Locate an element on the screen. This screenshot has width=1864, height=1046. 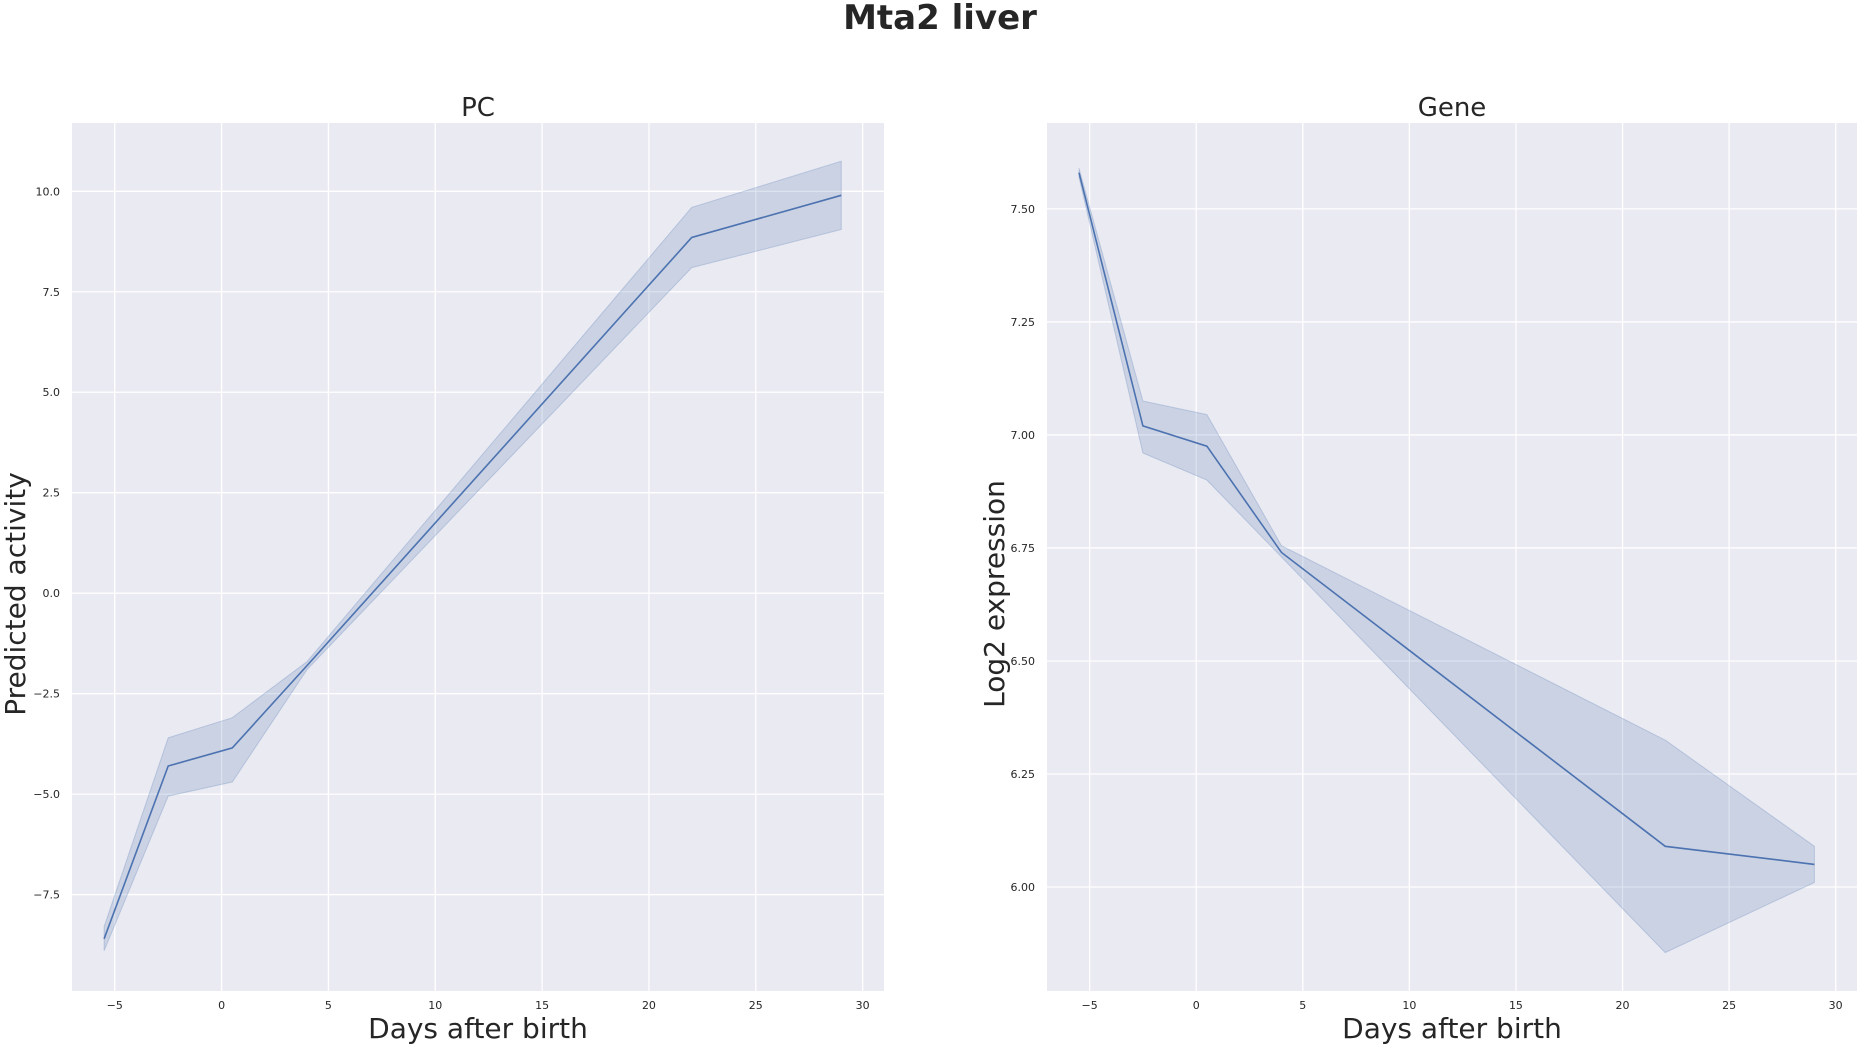
y-tick-label: −7.5 is located at coordinates (46, 895).